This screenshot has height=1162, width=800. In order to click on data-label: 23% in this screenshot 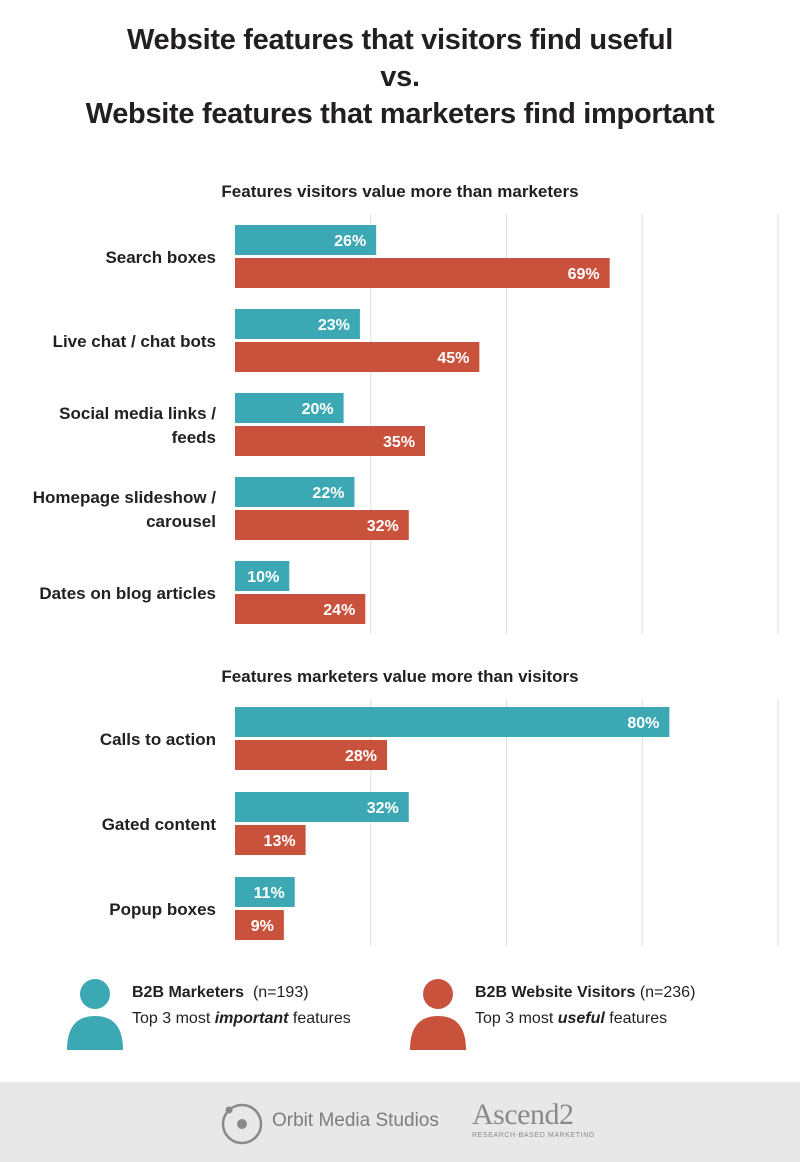, I will do `click(334, 325)`.